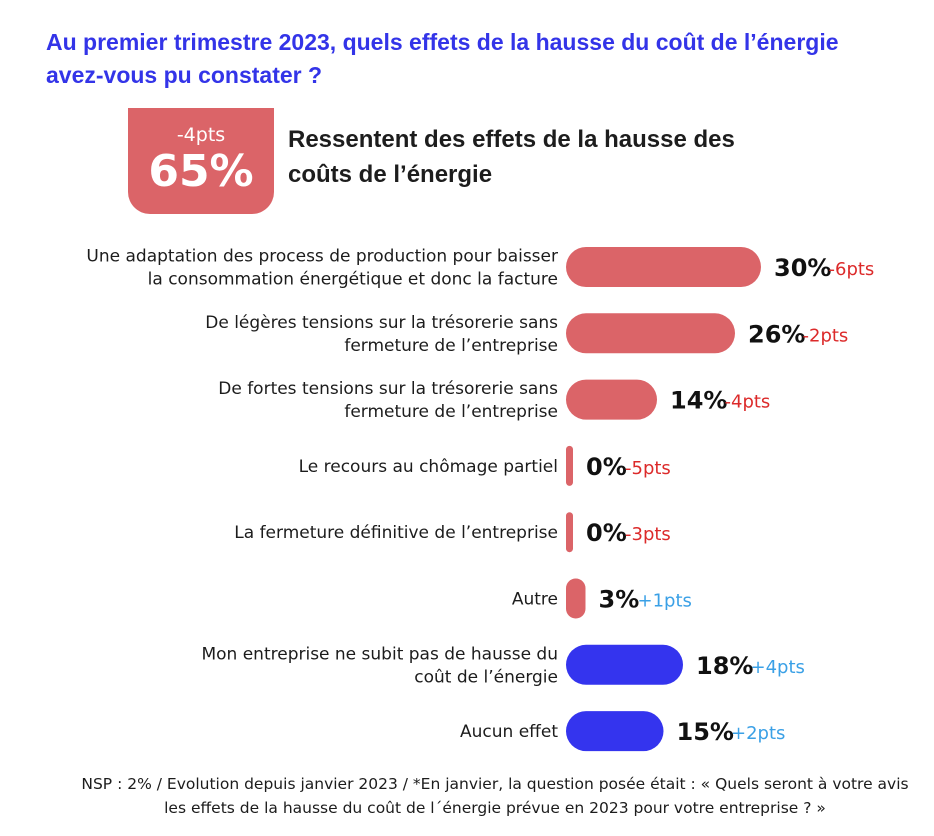 The image size is (934, 836). I want to click on change-label: +1pts, so click(665, 601).